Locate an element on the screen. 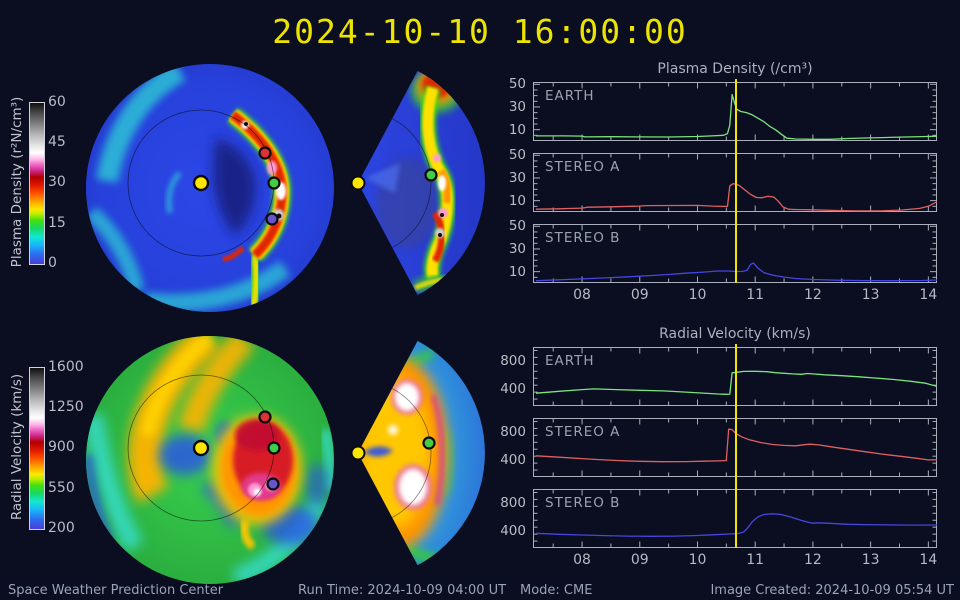 The height and width of the screenshot is (600, 960). chart-title: Plasma Density (/cm³) is located at coordinates (735, 69).